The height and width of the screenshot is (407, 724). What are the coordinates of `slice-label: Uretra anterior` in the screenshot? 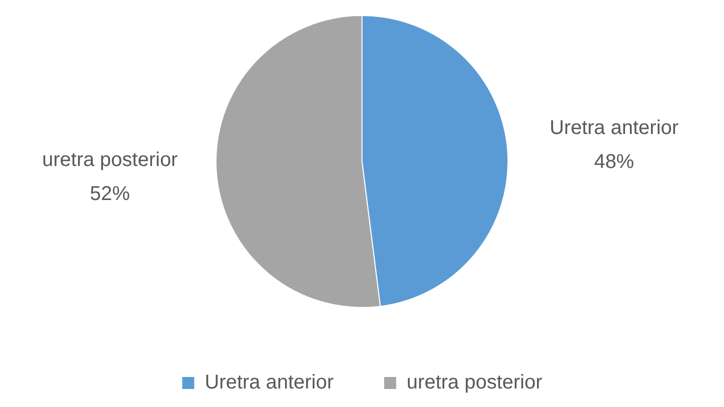 It's located at (614, 128).